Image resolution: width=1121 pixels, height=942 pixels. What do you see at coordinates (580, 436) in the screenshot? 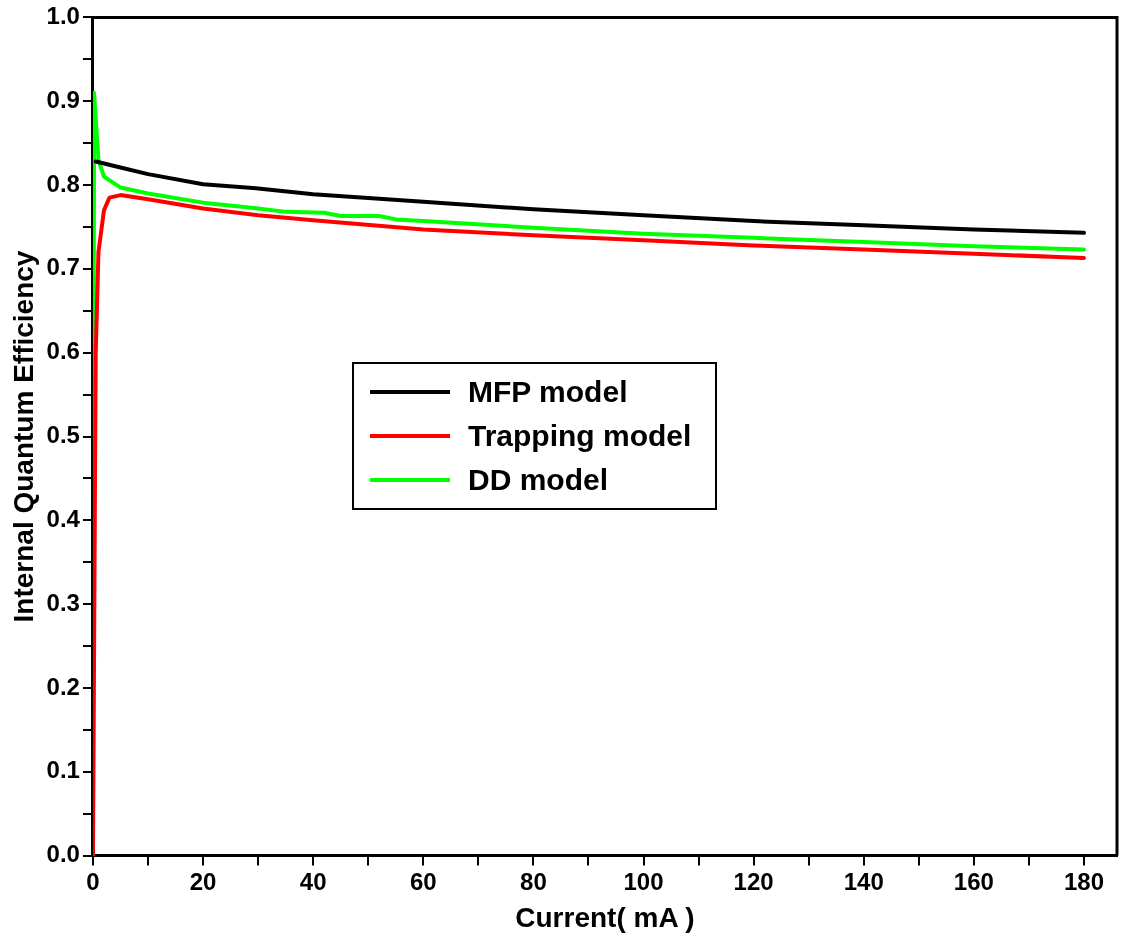
I see `legend-label: Trapping model` at bounding box center [580, 436].